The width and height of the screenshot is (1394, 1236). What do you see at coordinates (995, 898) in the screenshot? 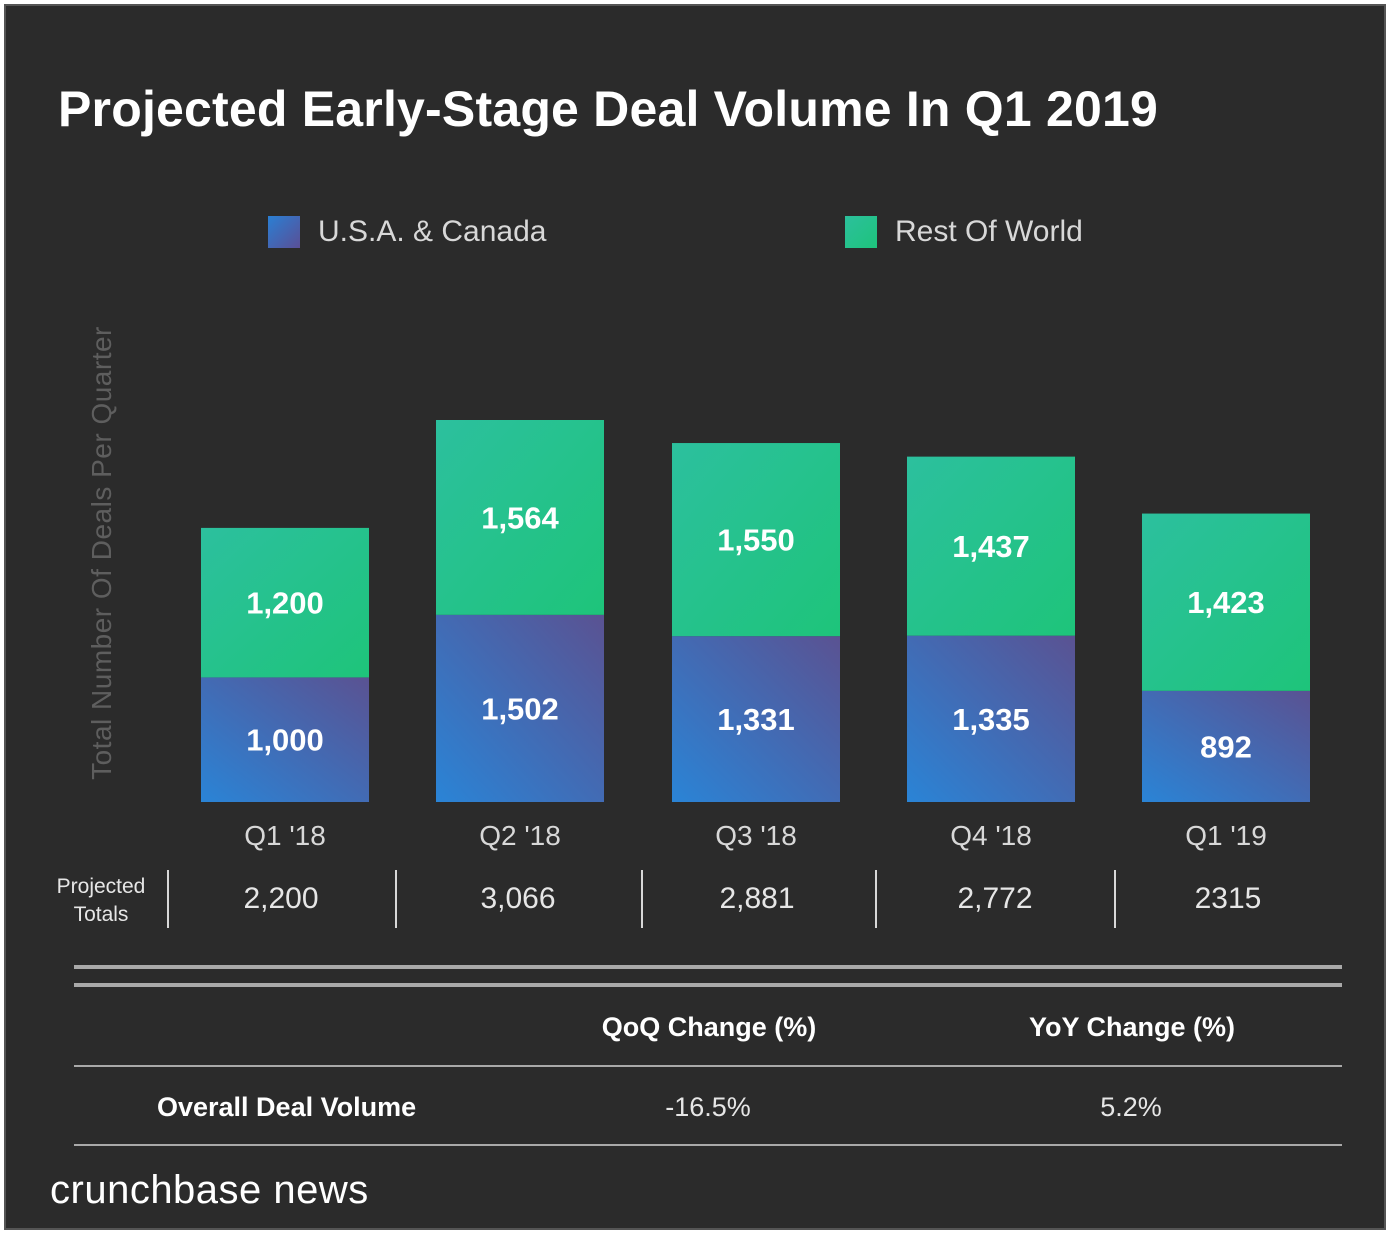
I see `projected-total-value: 2,772` at bounding box center [995, 898].